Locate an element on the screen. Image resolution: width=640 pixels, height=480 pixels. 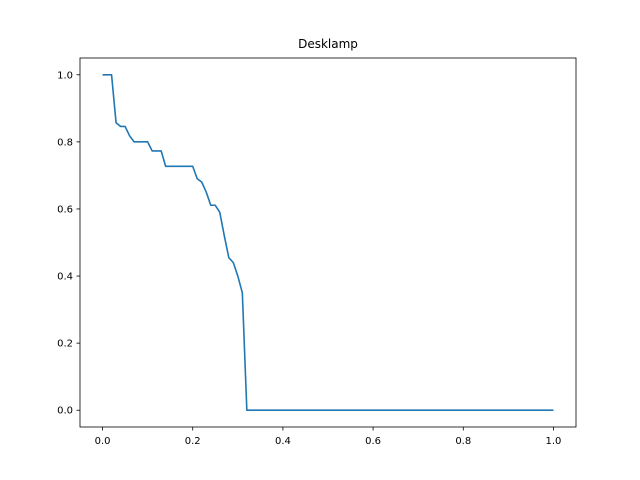
y-tick-label-4: 0.8 is located at coordinates (65, 142).